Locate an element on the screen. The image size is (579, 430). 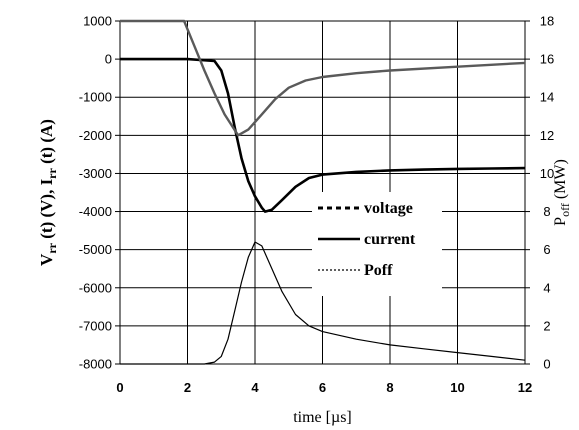
y-left-axis-label: Vrr (t) (V), Irr (t) (A) is located at coordinates (48, 192).